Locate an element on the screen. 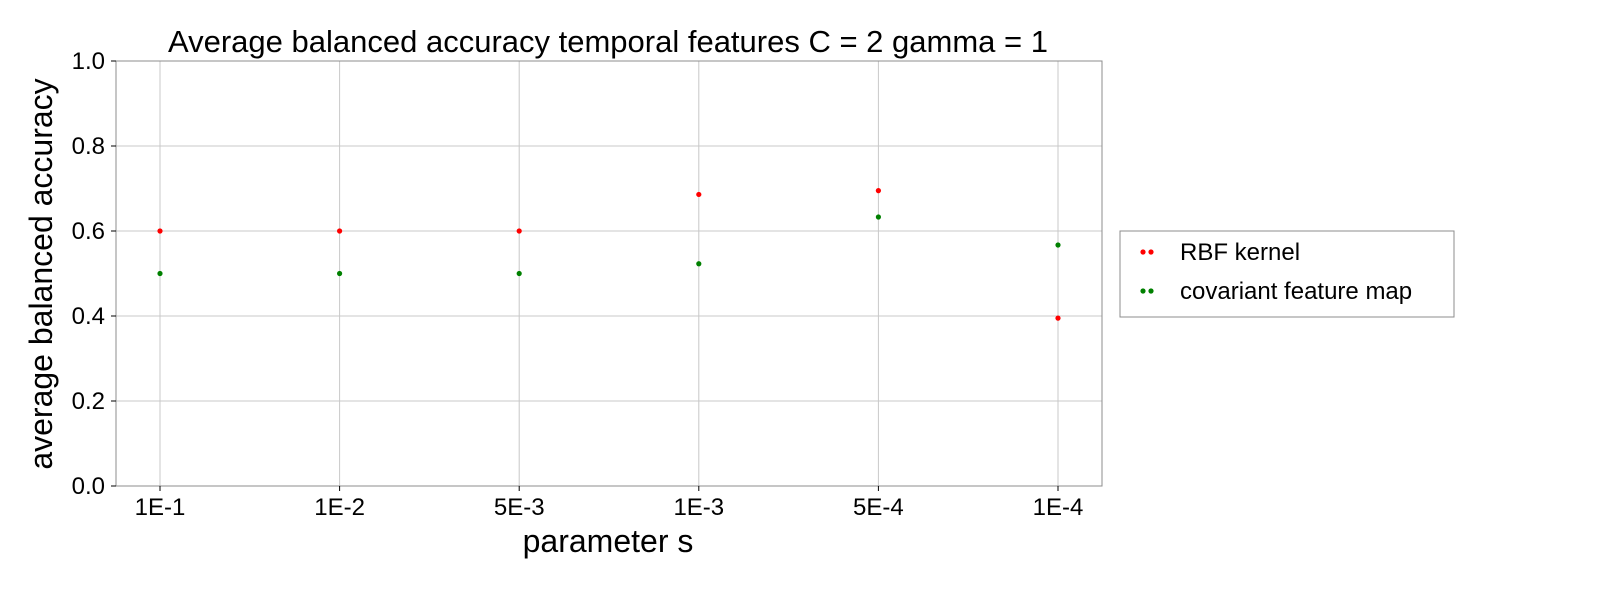 The image size is (1600, 600). x-tick-label: 1E-2 is located at coordinates (339, 507).